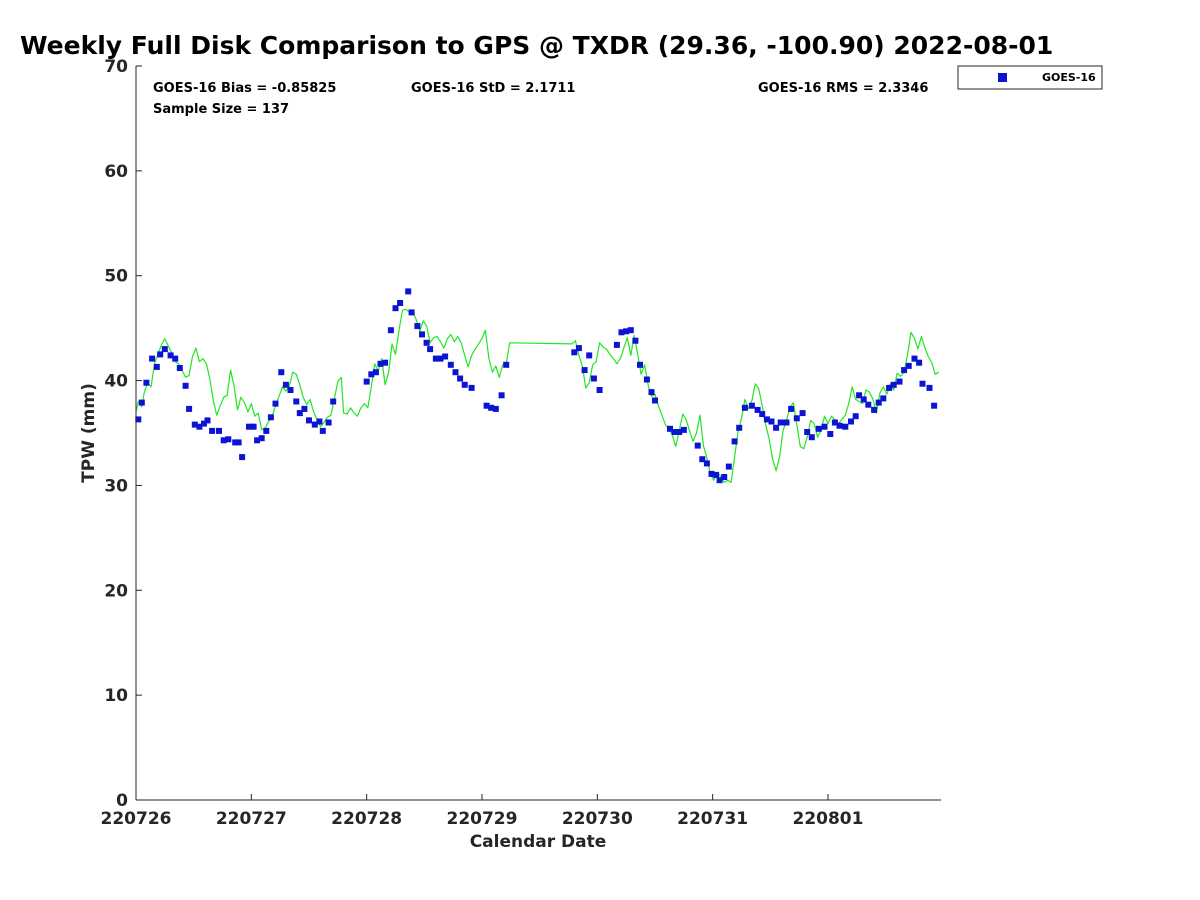  Describe the element at coordinates (116, 696) in the screenshot. I see `y-tick-label-10: 10` at that location.